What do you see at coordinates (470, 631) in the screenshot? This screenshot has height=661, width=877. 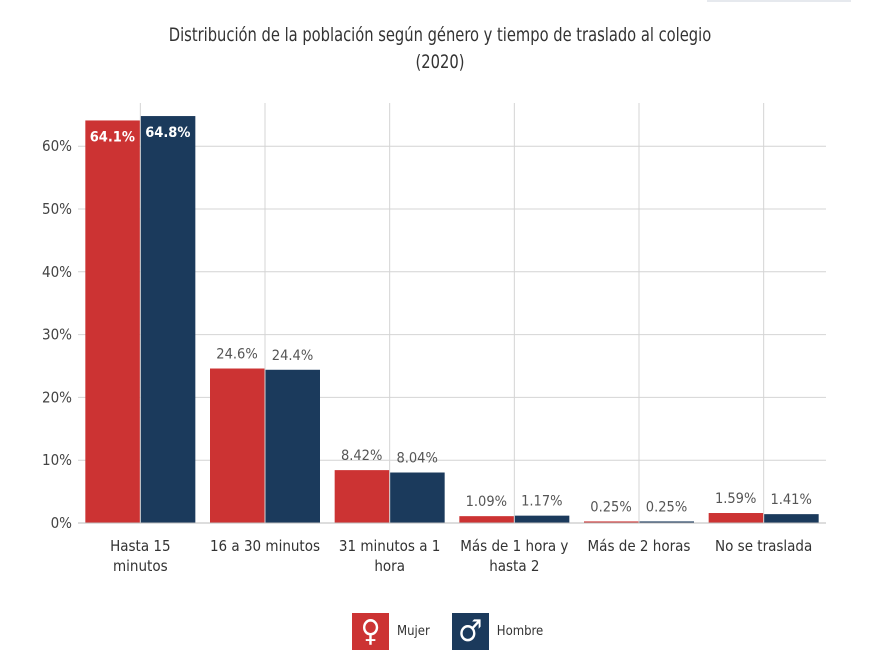 I see `male-symbol-icon: ♂` at bounding box center [470, 631].